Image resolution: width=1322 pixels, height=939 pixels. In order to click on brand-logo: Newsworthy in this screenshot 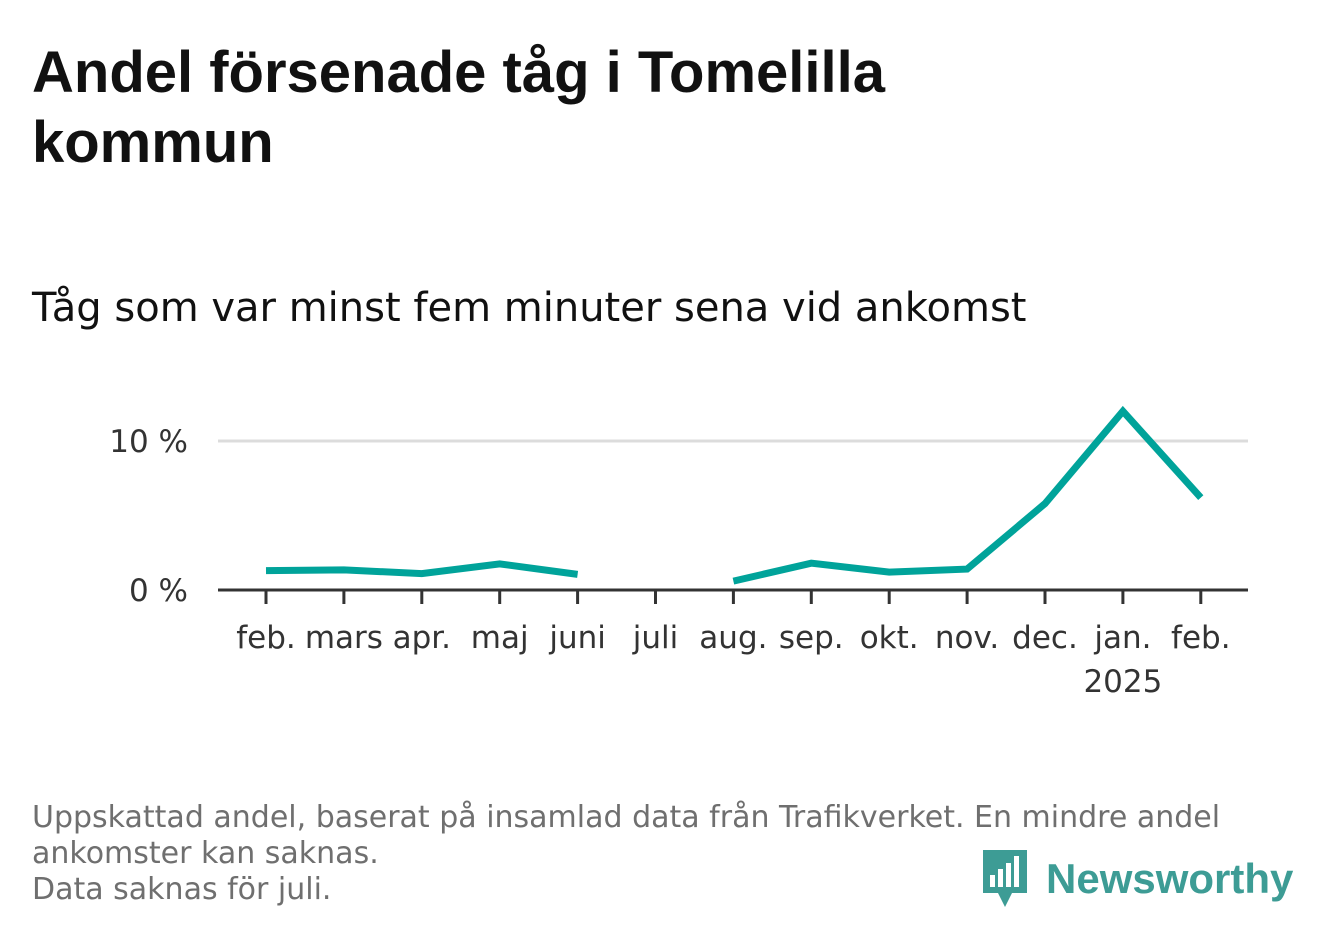, I will do `click(1136, 879)`.